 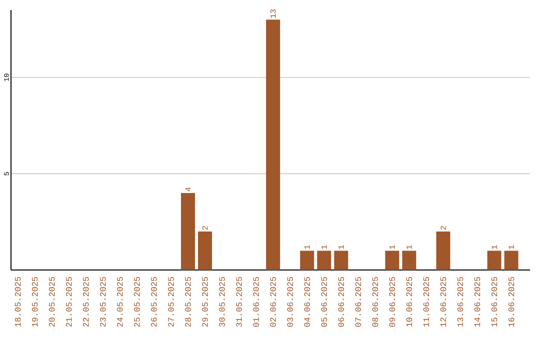 What do you see at coordinates (35, 301) in the screenshot?
I see `x-tick-label: 19.05.2025` at bounding box center [35, 301].